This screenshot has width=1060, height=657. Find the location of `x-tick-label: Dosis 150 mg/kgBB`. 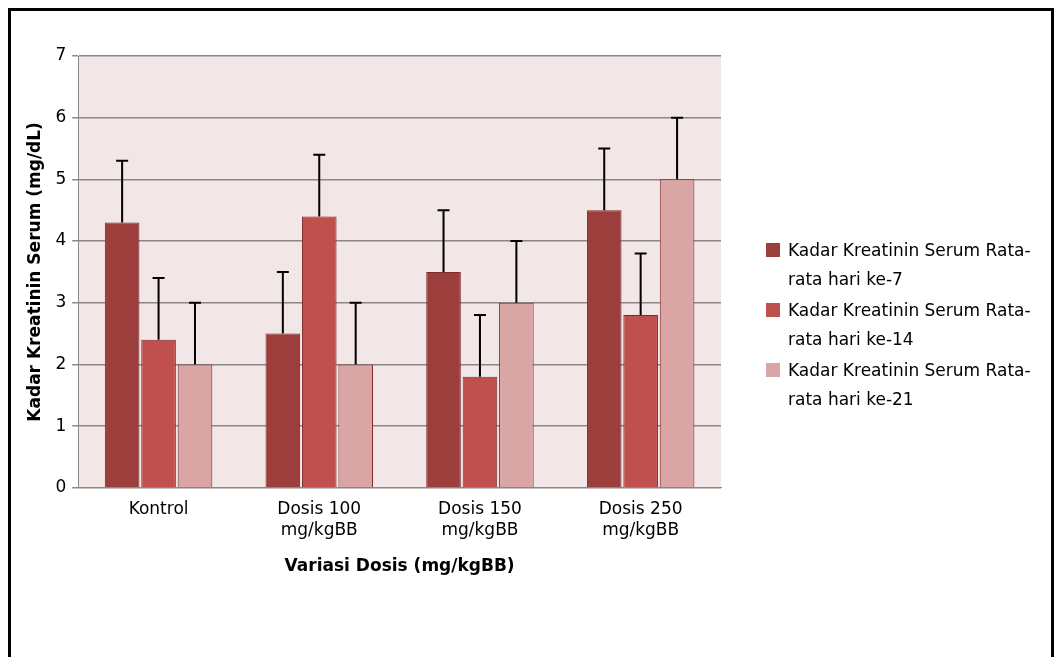

x-tick-label: Dosis 150 mg/kgBB is located at coordinates (480, 518).